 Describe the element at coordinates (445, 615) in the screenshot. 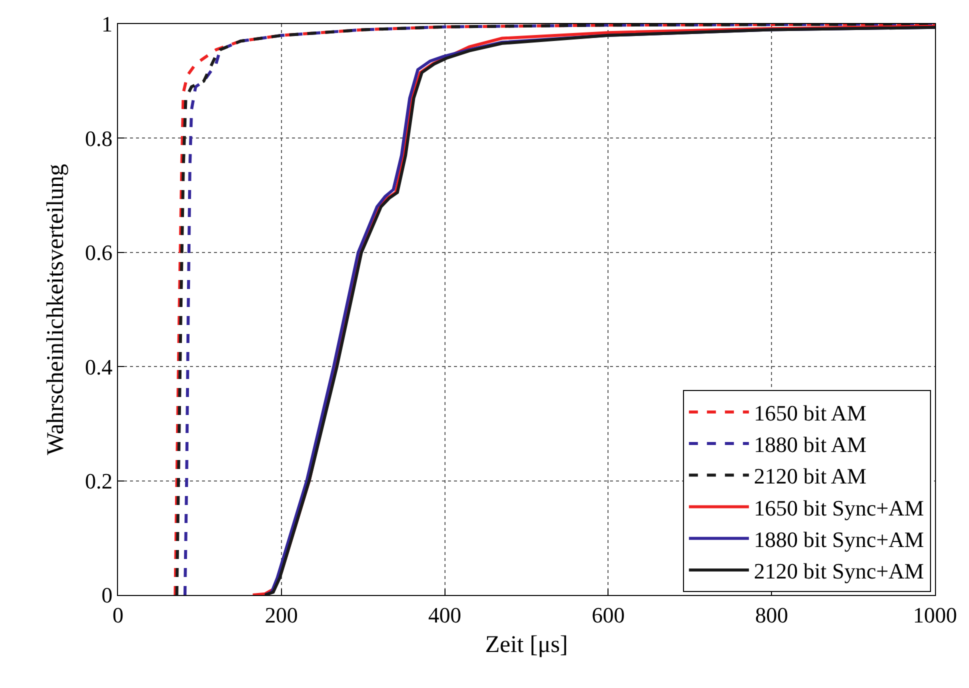

I see `x-tick-label: 400` at that location.